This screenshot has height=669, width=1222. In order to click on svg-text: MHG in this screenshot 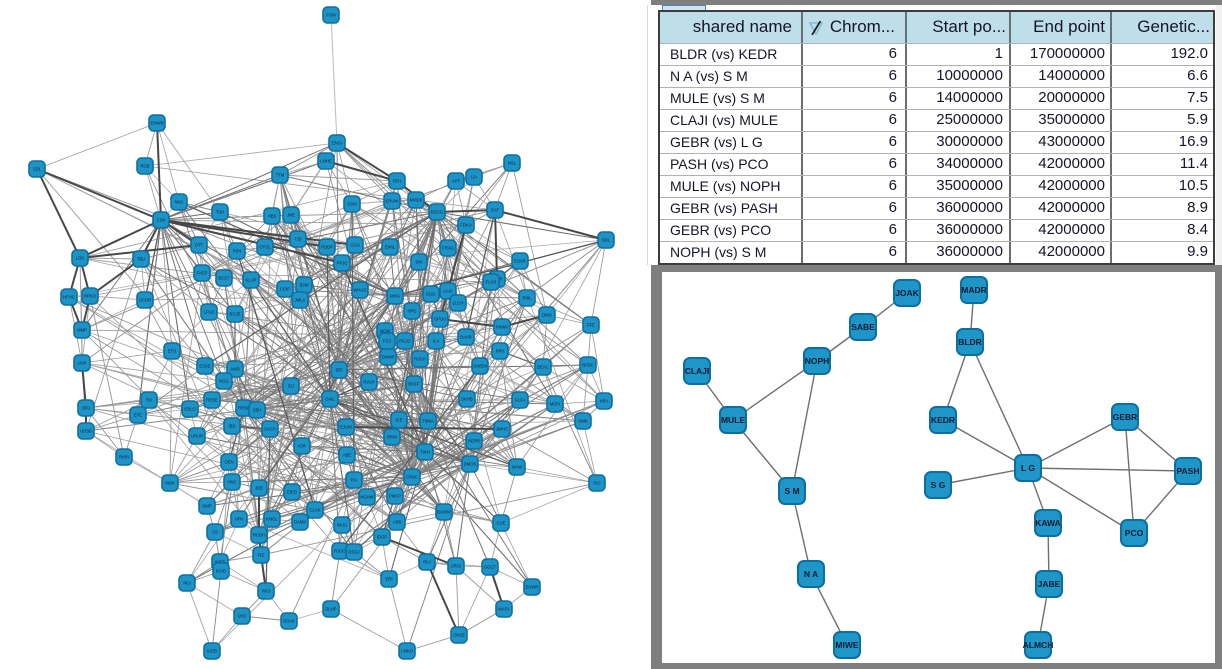, I will do `click(395, 296)`.